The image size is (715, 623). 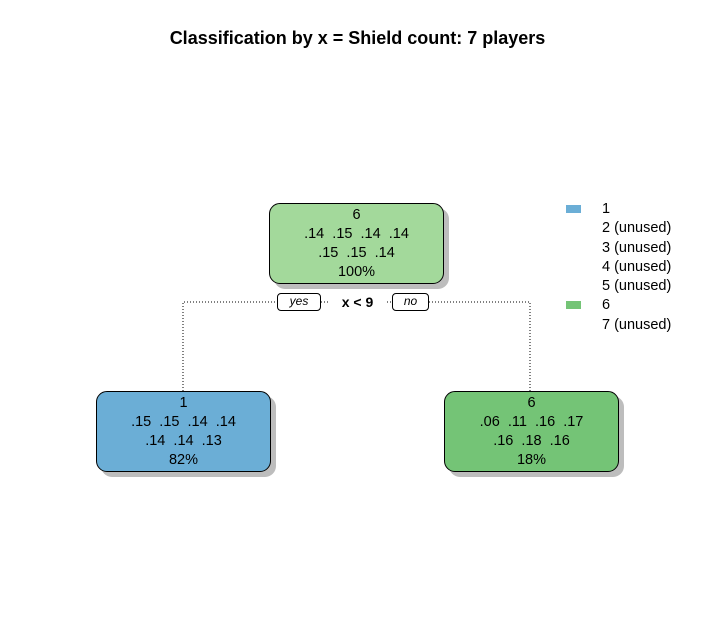 I want to click on legend-label: 6, so click(x=606, y=305).